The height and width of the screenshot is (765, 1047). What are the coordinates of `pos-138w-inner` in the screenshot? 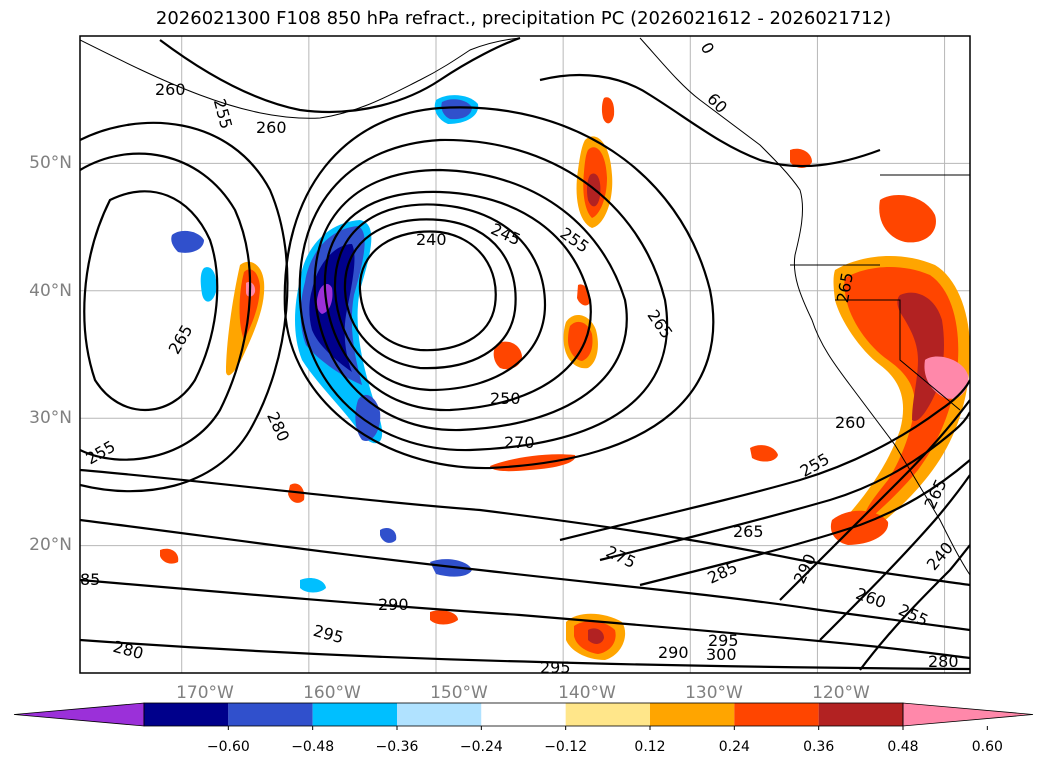 It's located at (580, 341).